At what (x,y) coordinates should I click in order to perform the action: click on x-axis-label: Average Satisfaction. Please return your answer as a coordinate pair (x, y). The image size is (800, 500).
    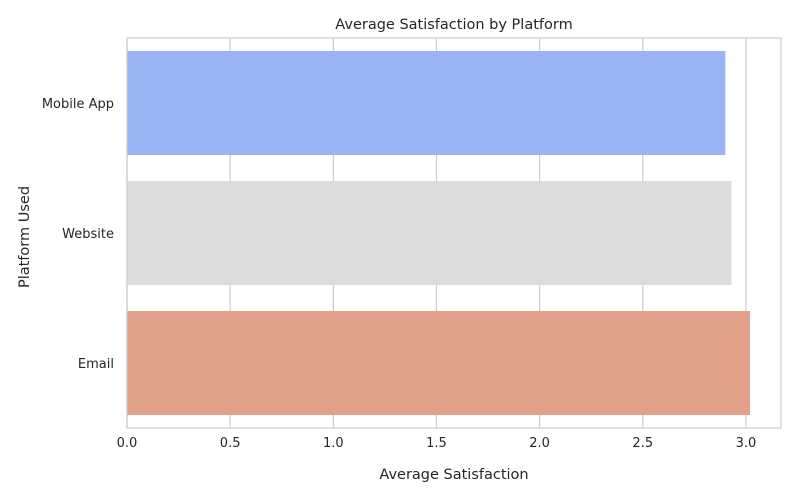
    Looking at the image, I should click on (453, 475).